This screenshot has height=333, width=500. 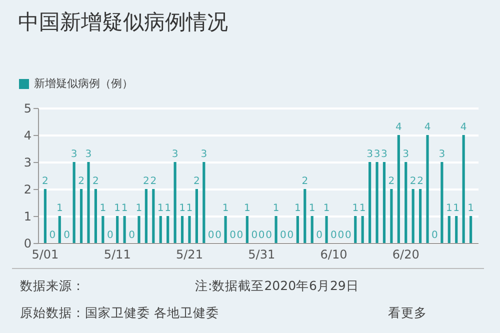 What do you see at coordinates (117, 255) in the screenshot?
I see `x-tick-label: 5/11` at bounding box center [117, 255].